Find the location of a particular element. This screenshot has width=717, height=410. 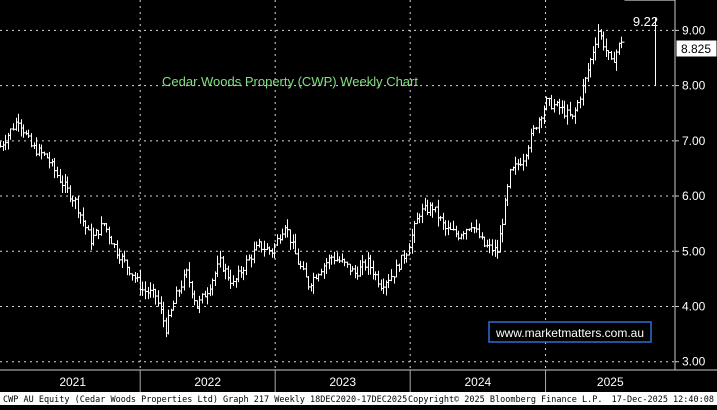

x-tick-label: 2023 is located at coordinates (342, 382).